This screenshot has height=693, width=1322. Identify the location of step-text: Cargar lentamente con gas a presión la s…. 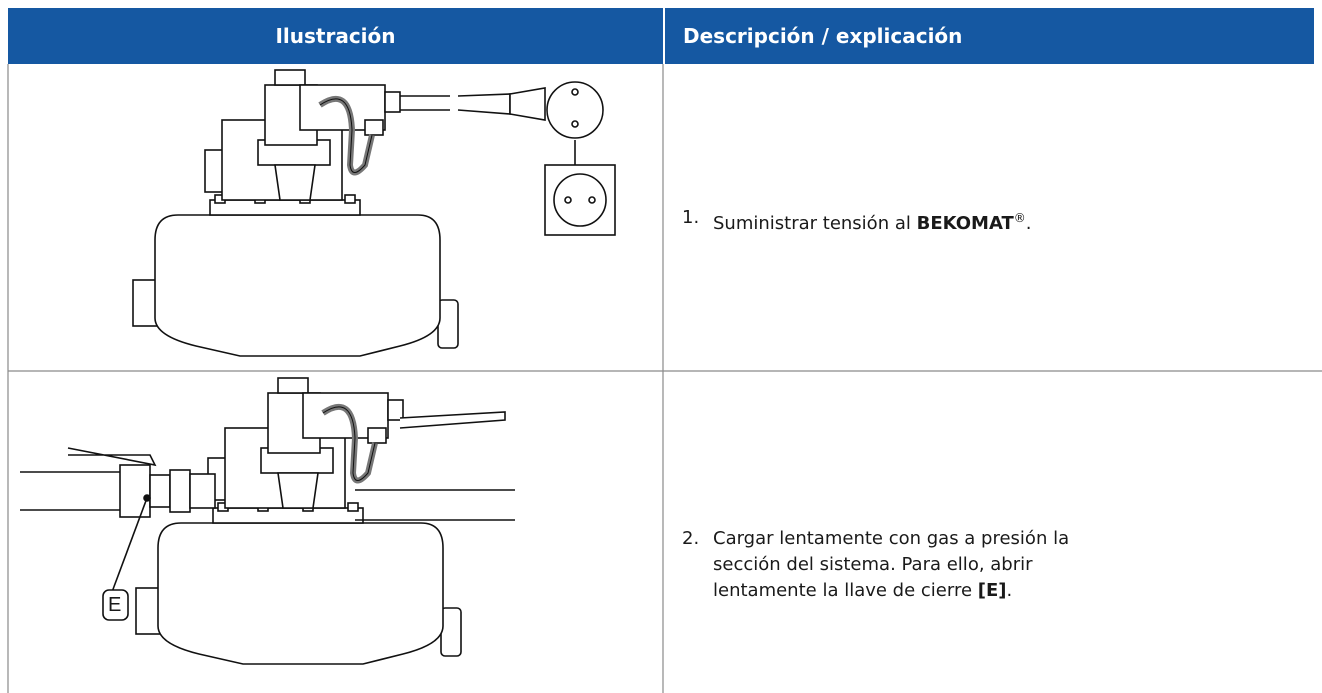
(923, 565).